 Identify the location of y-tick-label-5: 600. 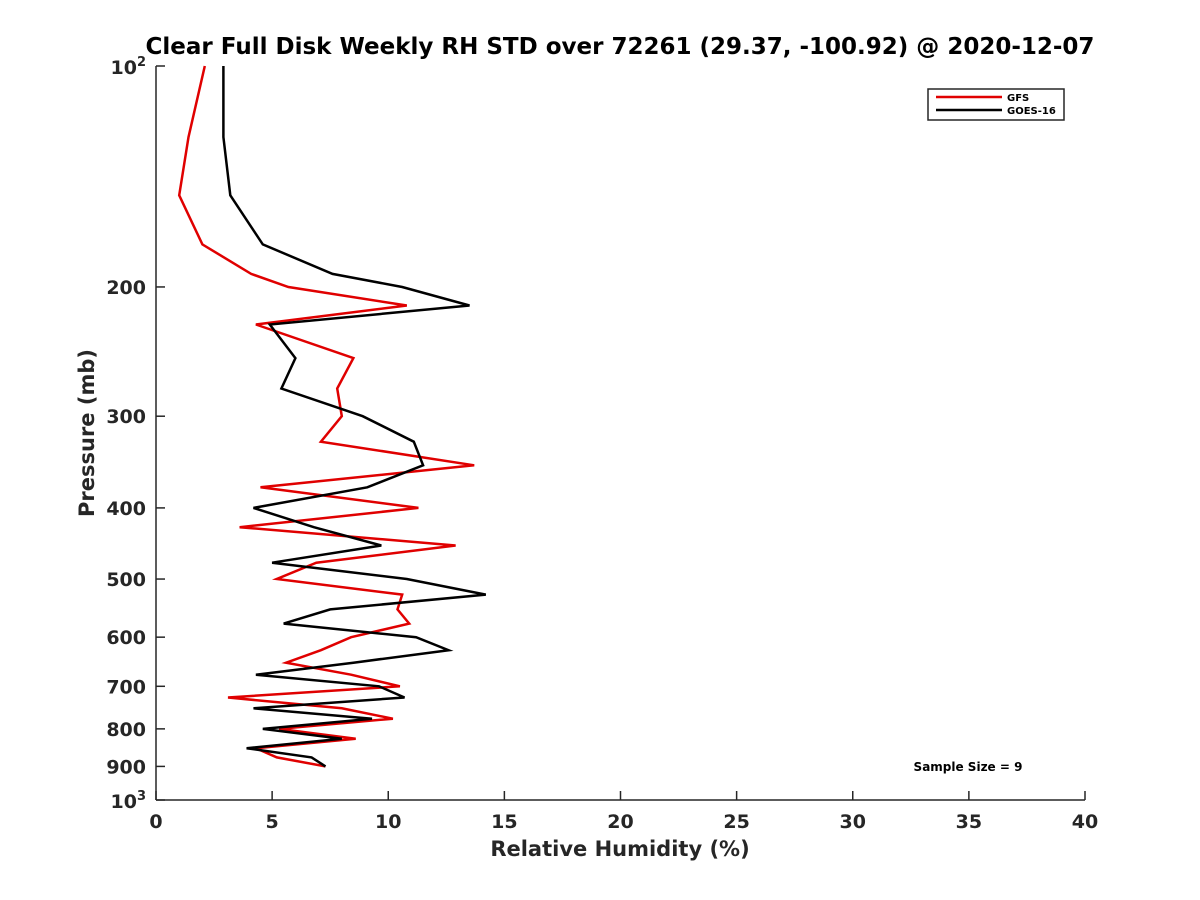
(126, 638).